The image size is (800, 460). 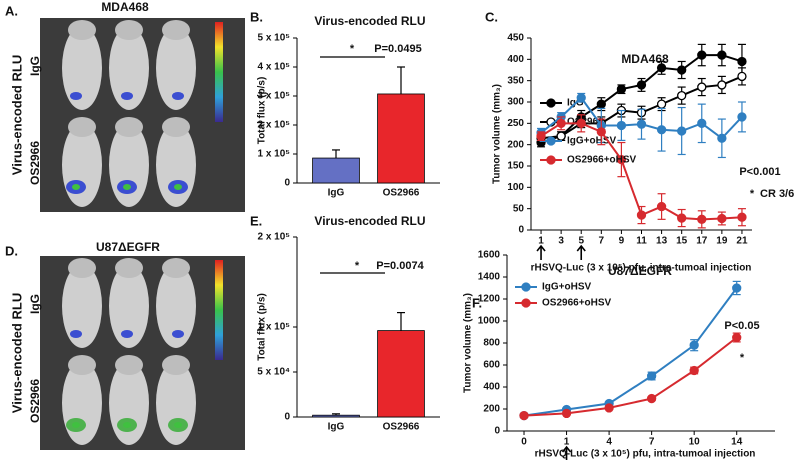 I want to click on injection-arrowhead, so click(x=581, y=248).